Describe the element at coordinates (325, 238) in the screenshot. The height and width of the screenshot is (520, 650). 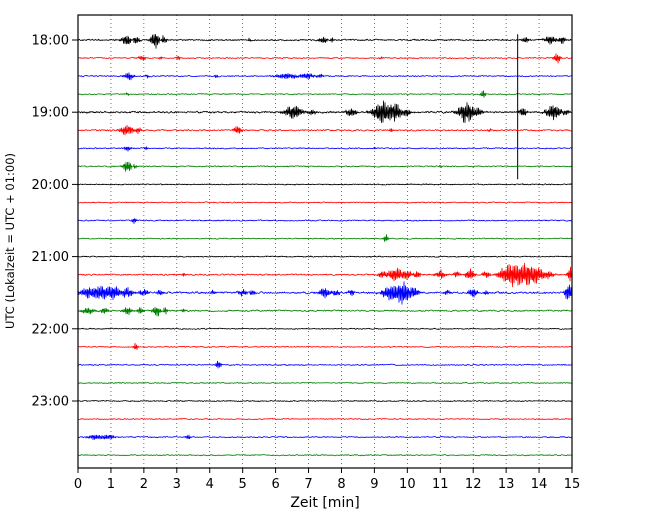
I see `trace-20:45` at that location.